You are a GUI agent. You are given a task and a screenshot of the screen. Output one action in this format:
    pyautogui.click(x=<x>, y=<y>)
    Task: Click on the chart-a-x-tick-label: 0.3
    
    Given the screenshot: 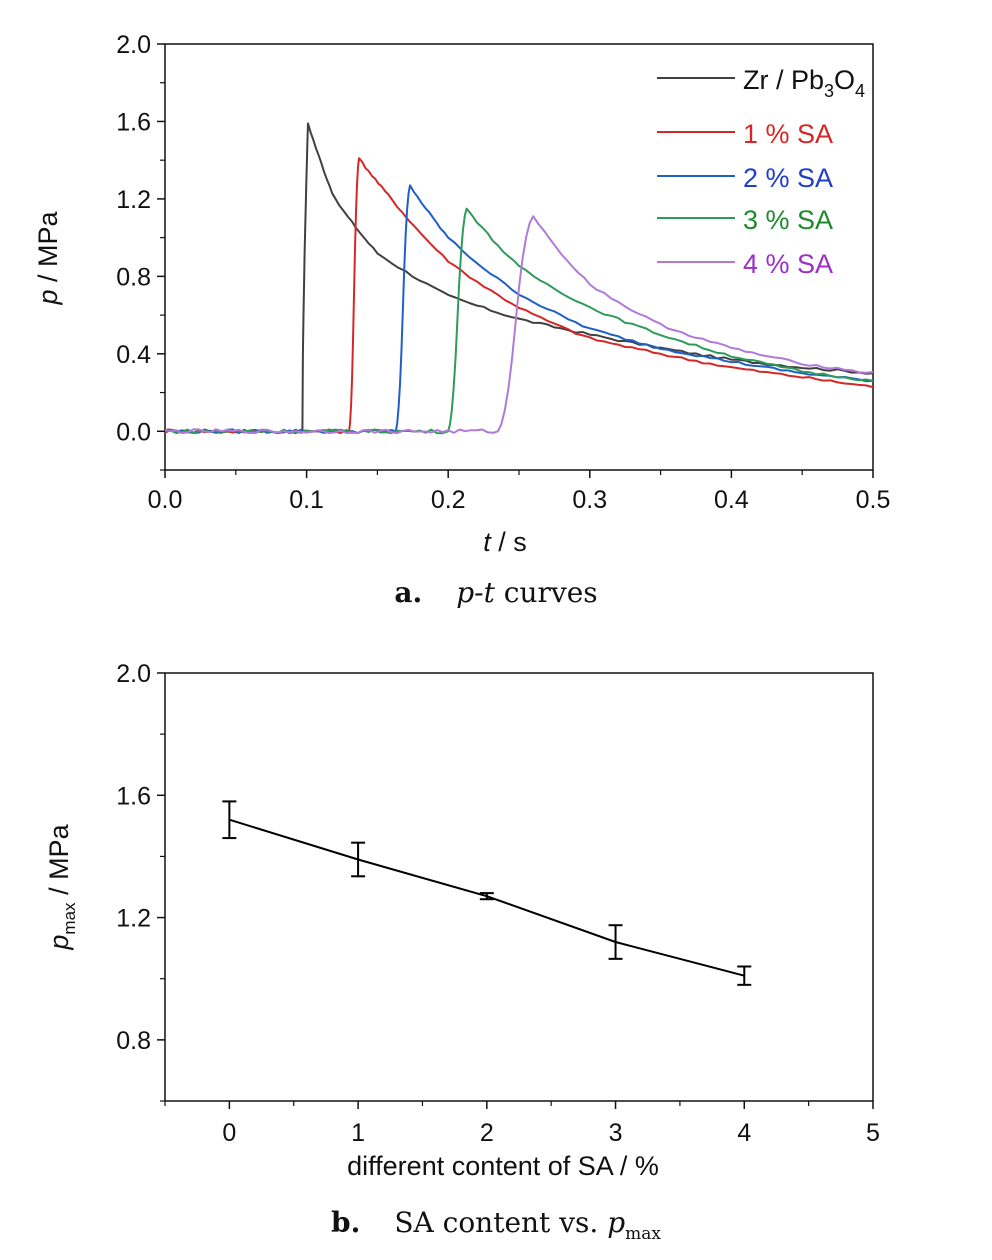 What is the action you would take?
    pyautogui.click(x=589, y=500)
    